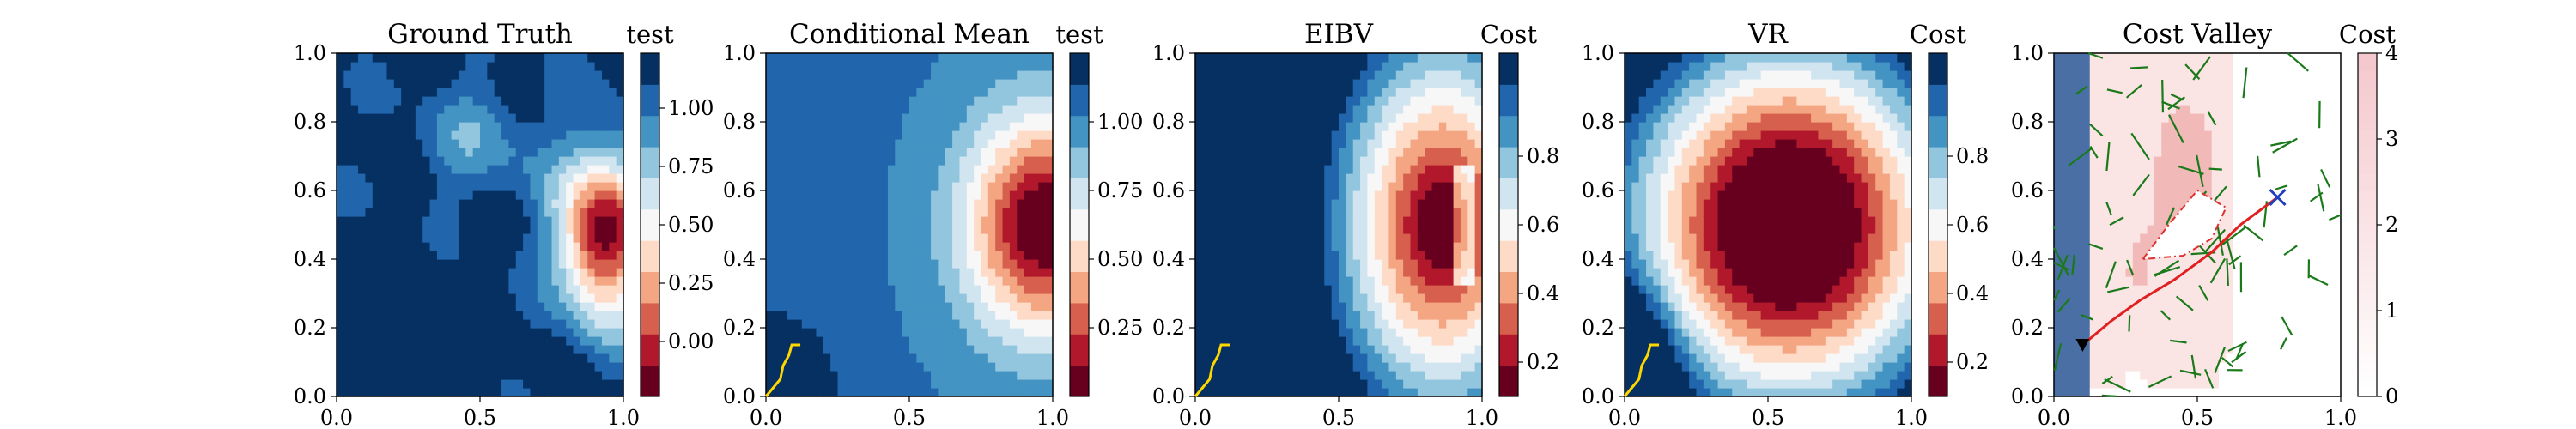  What do you see at coordinates (1120, 259) in the screenshot?
I see `colorbar-tick-label: 0.50` at bounding box center [1120, 259].